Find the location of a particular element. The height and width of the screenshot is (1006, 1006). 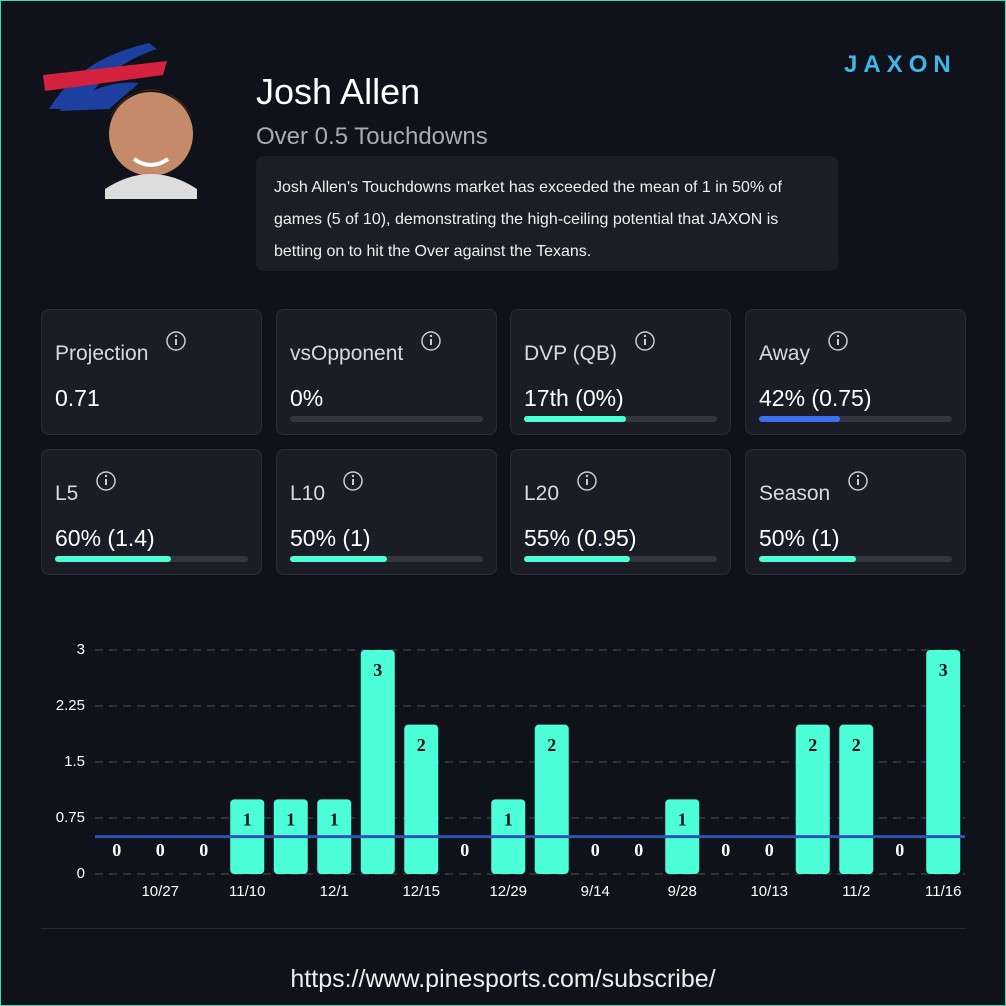

card-label: DVP (QB) is located at coordinates (570, 353).